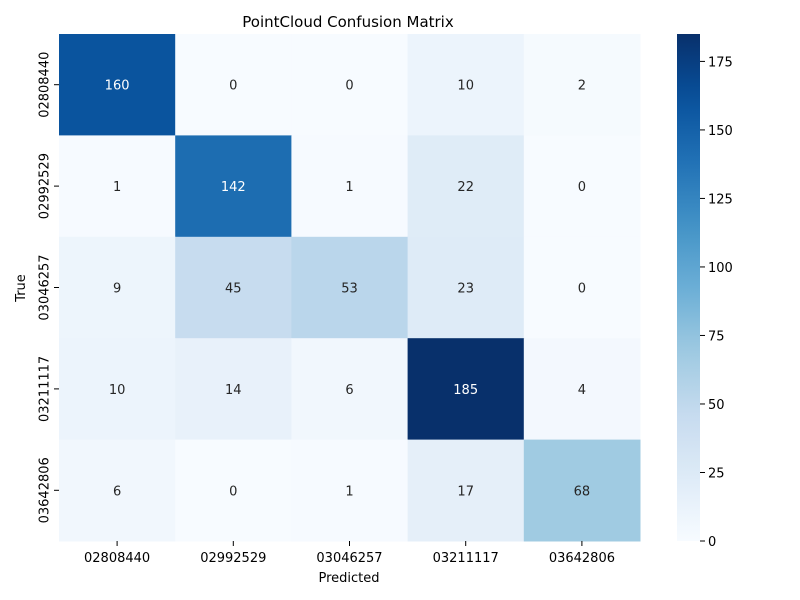  Describe the element at coordinates (716, 405) in the screenshot. I see `colorbar-tick-label: 50` at that location.